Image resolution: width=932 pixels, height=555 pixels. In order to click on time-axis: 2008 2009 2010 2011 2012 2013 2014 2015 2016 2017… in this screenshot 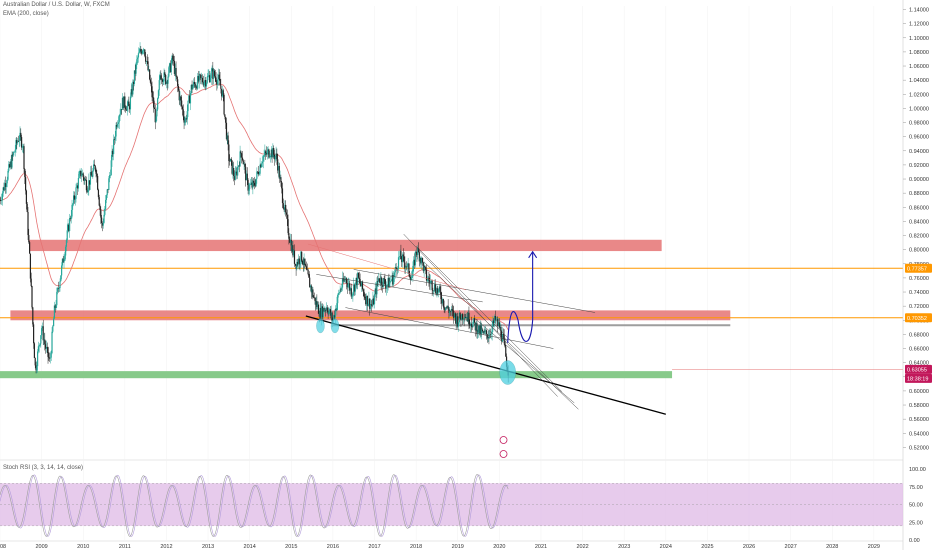, I will do `click(440, 547)`.